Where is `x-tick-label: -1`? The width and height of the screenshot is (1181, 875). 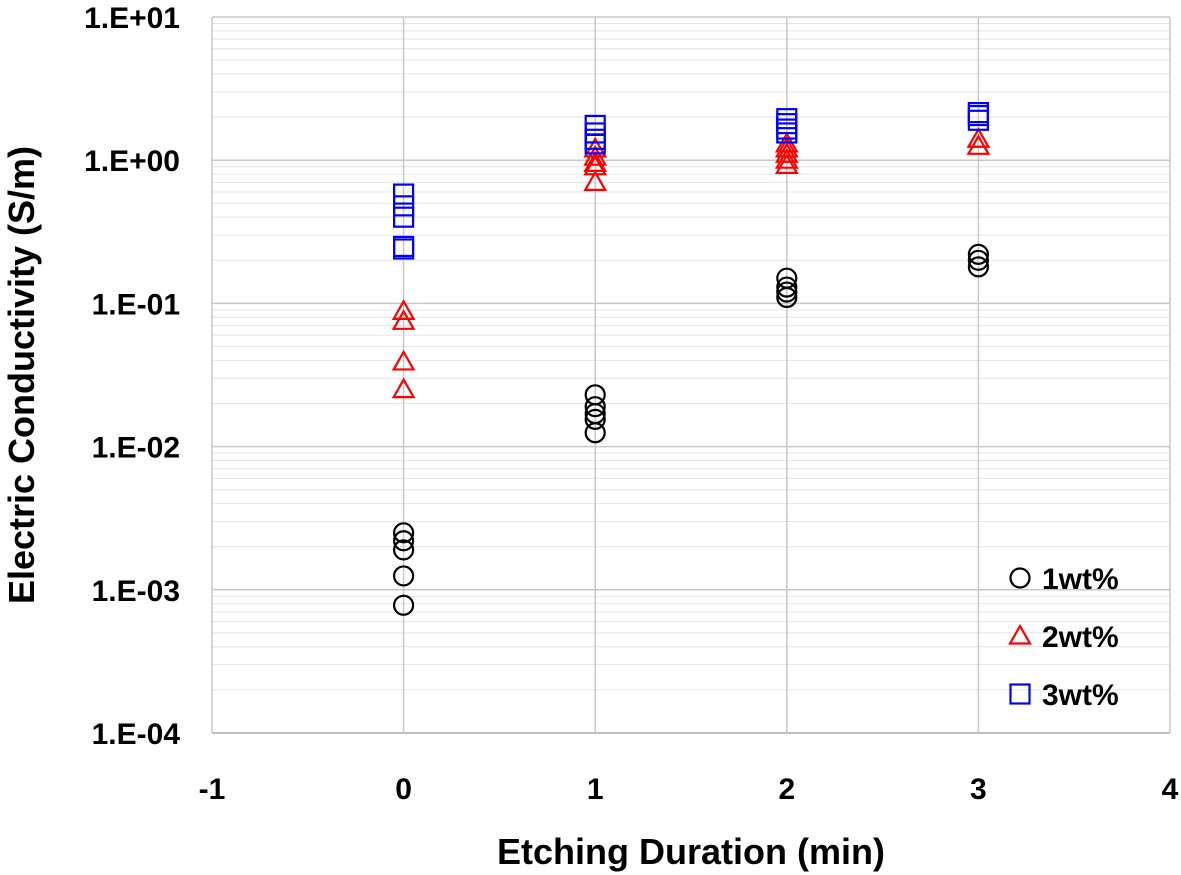 x-tick-label: -1 is located at coordinates (212, 789).